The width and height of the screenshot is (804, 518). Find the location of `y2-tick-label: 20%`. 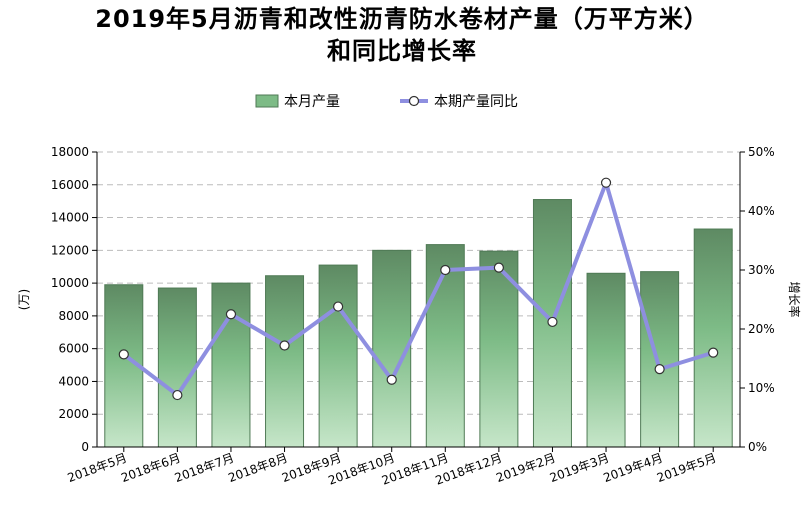

y2-tick-label: 20% is located at coordinates (761, 329).